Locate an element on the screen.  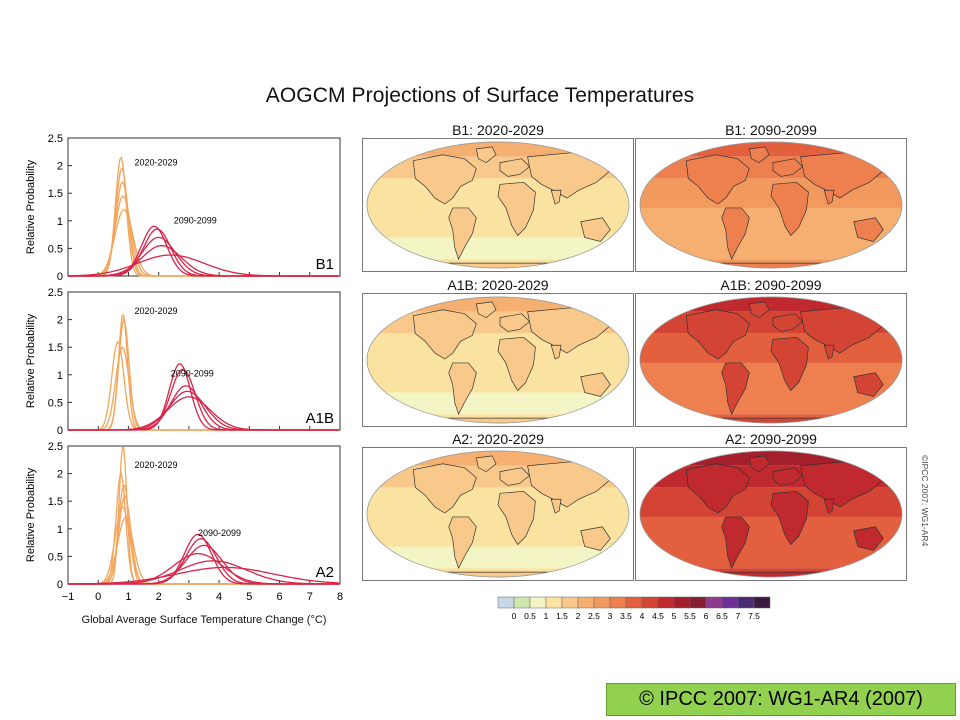
map-title: A2: 2020-2029 is located at coordinates (498, 439).